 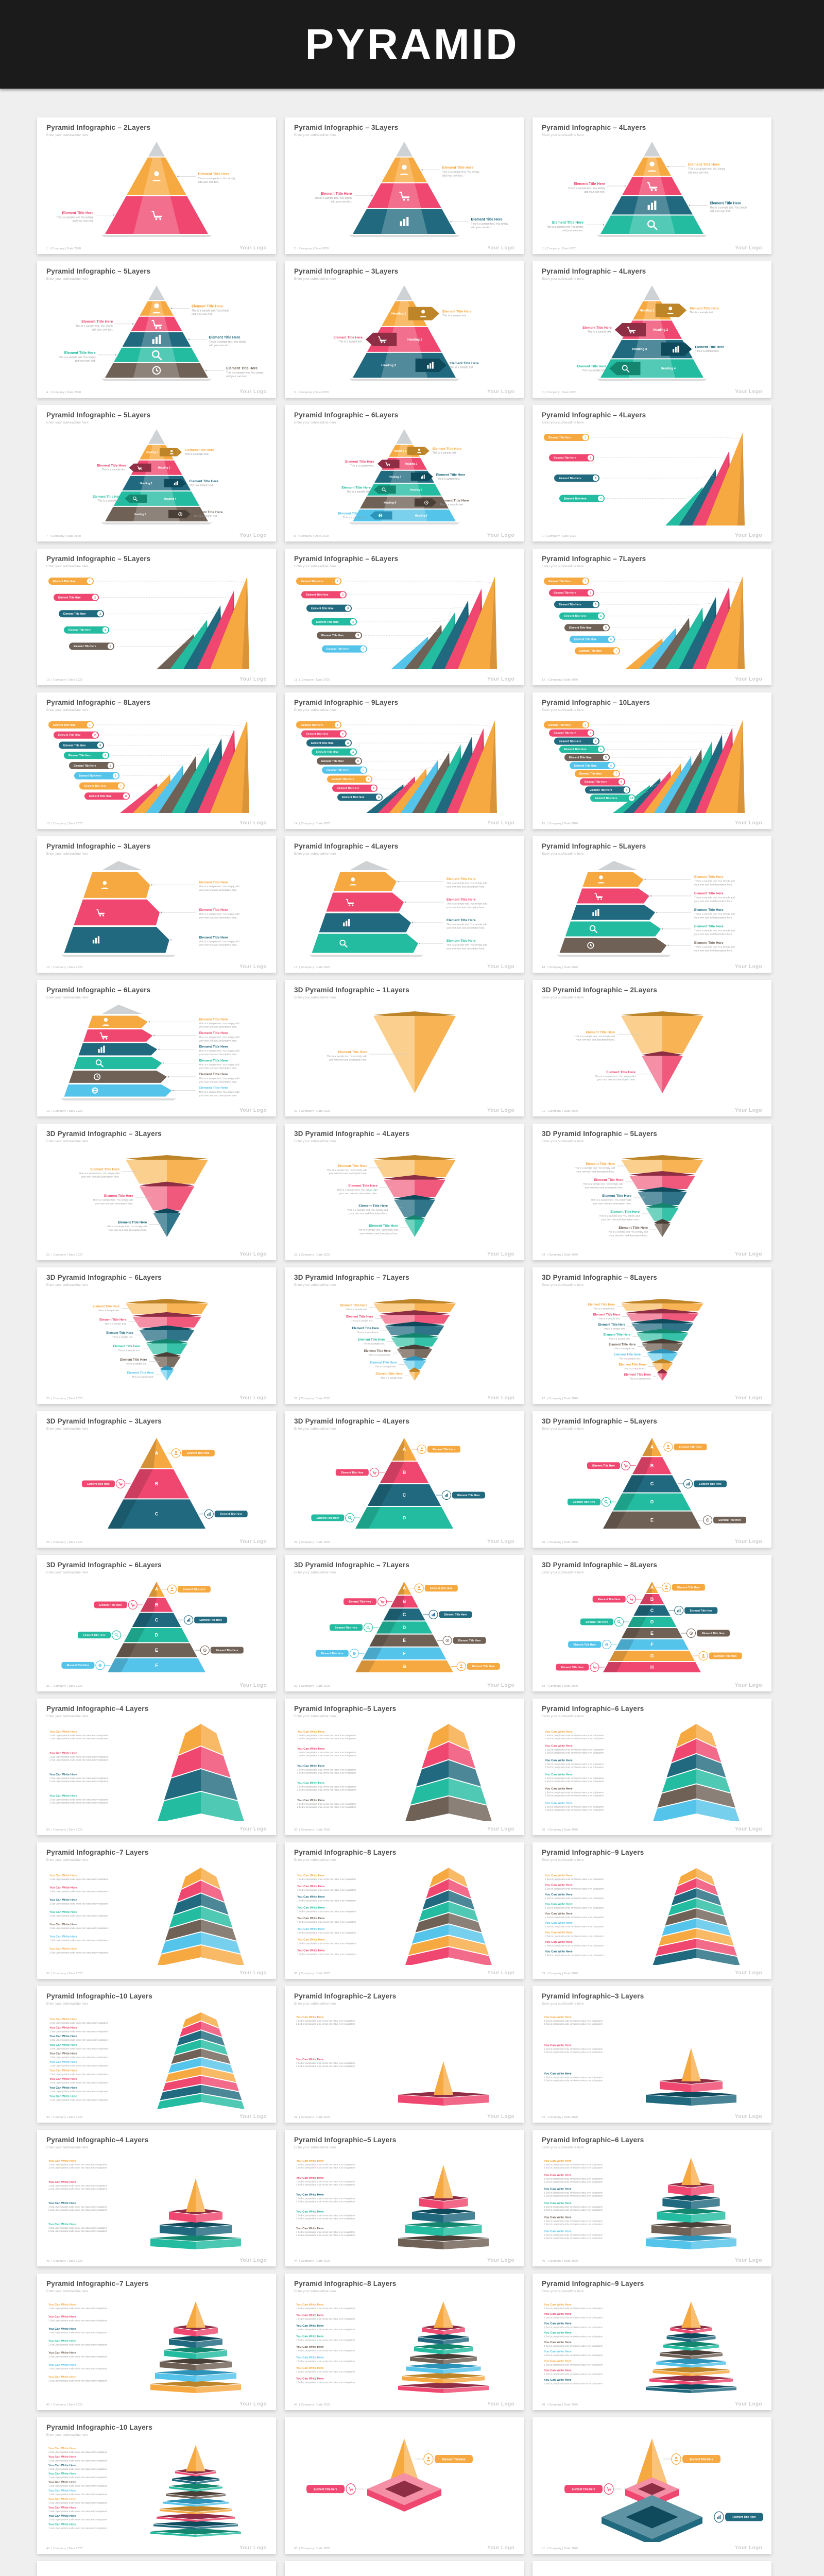 What do you see at coordinates (98, 127) in the screenshot?
I see `slide-title: Pyramid Infographic – 2Layers` at bounding box center [98, 127].